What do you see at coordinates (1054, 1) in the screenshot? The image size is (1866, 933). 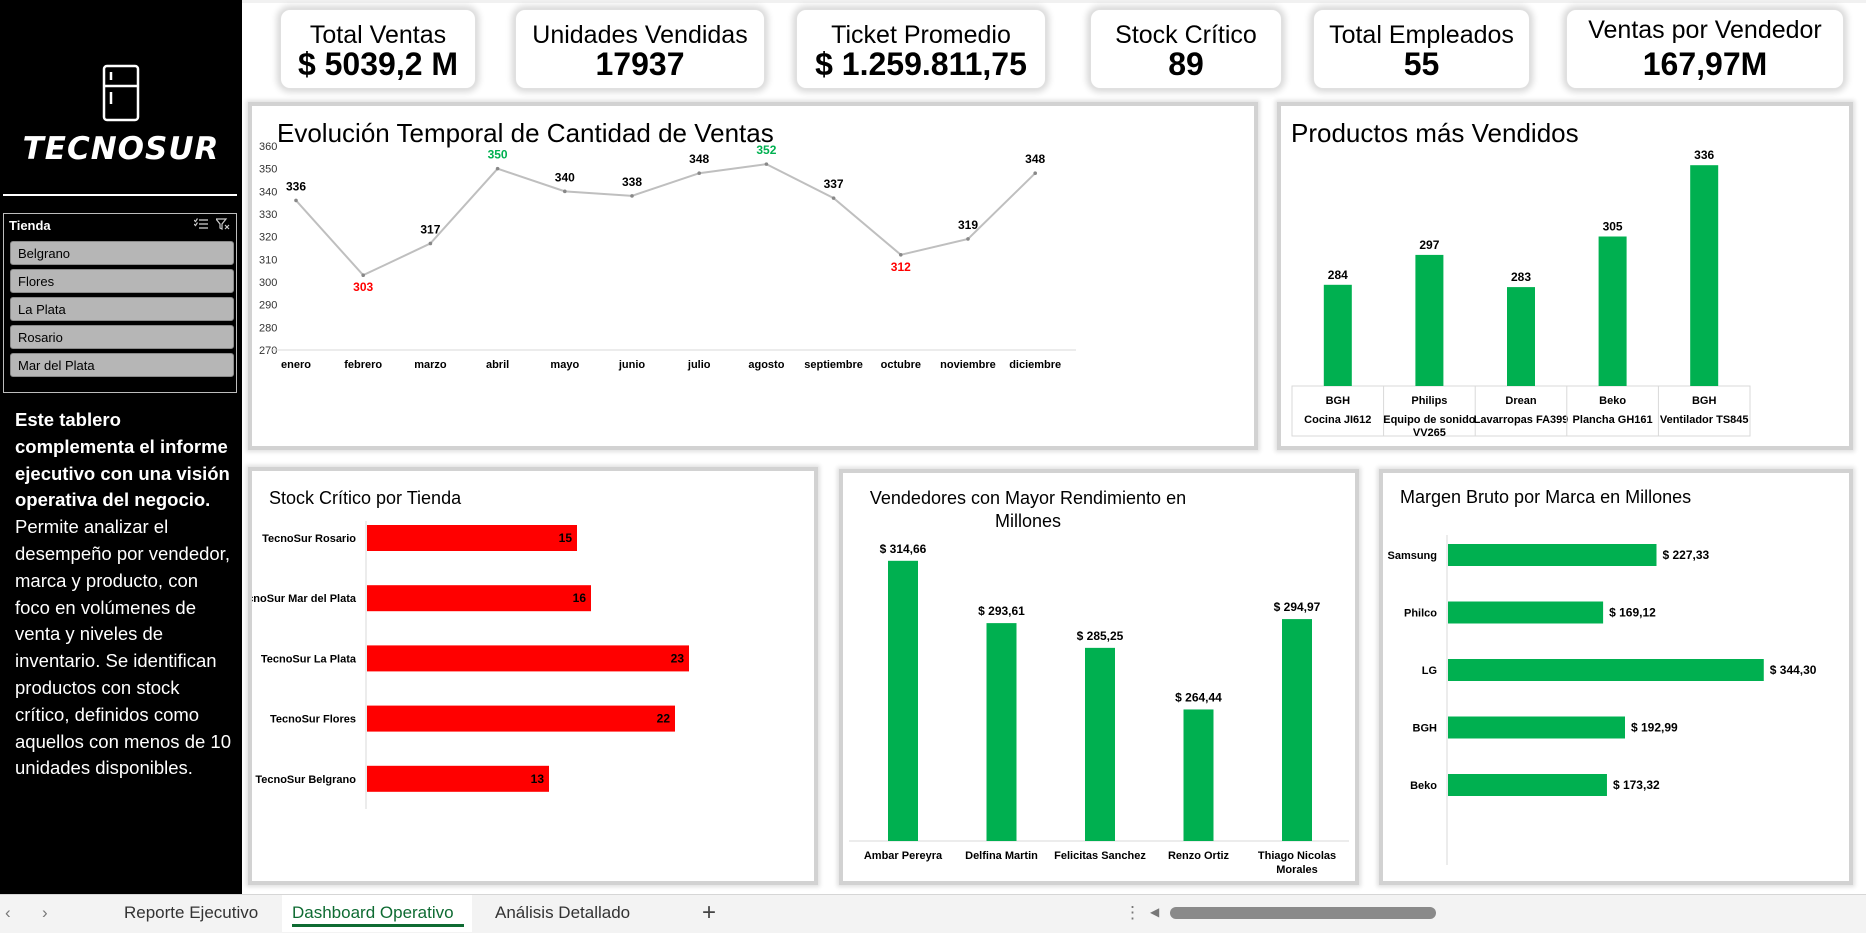 I see `column-header-strip` at bounding box center [1054, 1].